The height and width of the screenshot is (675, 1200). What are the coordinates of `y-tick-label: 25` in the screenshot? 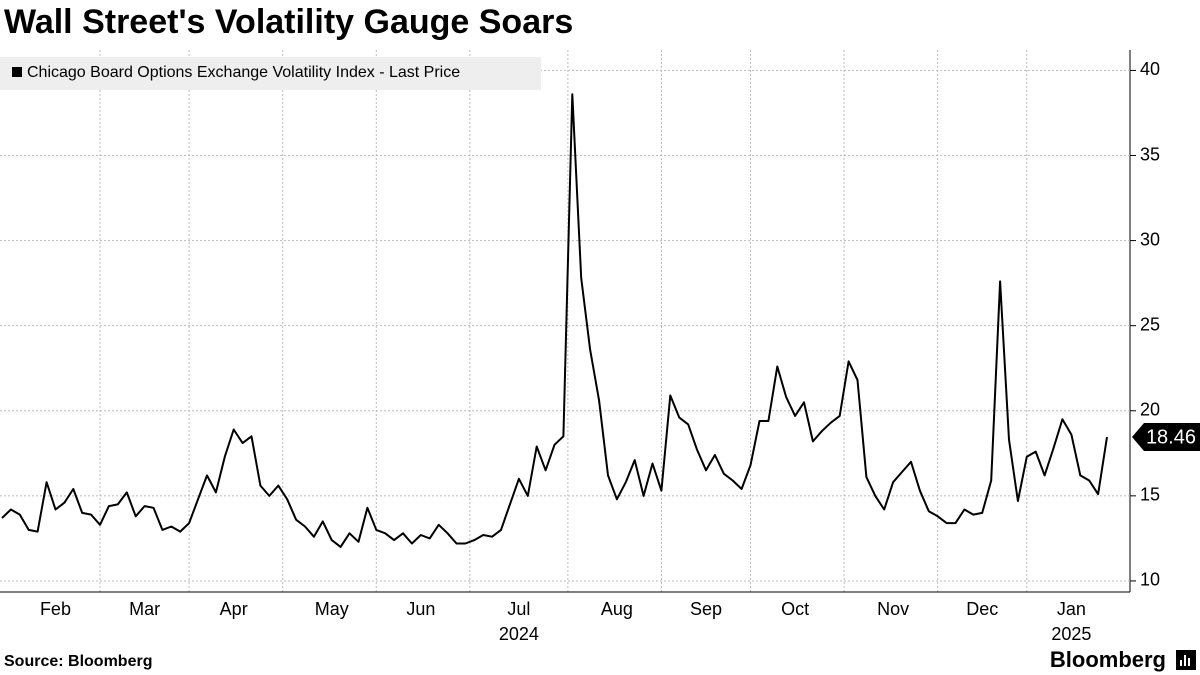 It's located at (1150, 324).